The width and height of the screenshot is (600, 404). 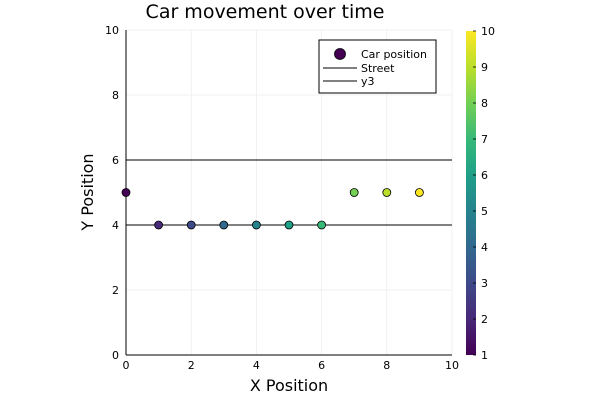 I want to click on legend-label-street: Street, so click(x=378, y=68).